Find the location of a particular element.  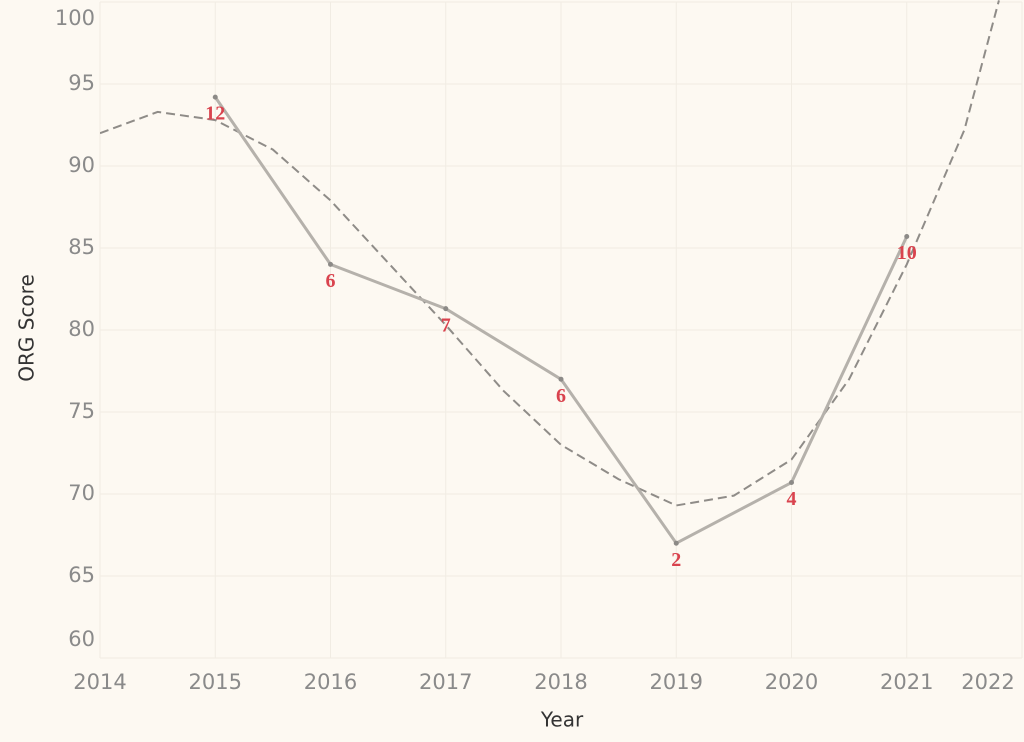

x-axis-title: Year is located at coordinates (562, 720).